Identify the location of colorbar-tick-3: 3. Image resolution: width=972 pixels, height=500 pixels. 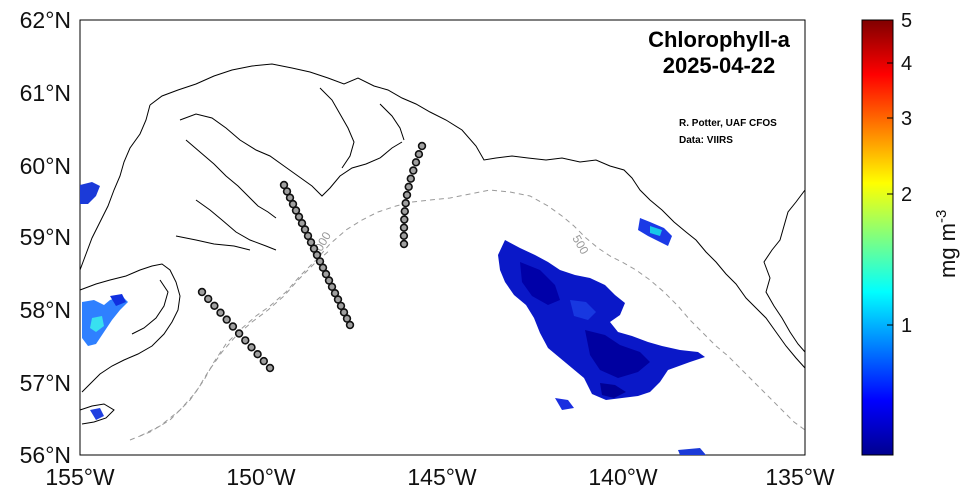
(906, 119).